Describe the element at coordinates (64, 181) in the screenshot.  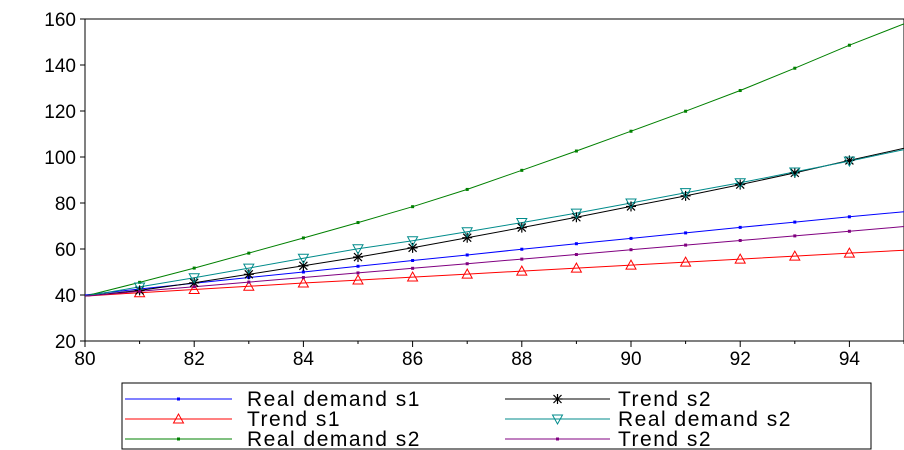
I see `y-axis: 20 40 60 80 100 120 140 160` at that location.